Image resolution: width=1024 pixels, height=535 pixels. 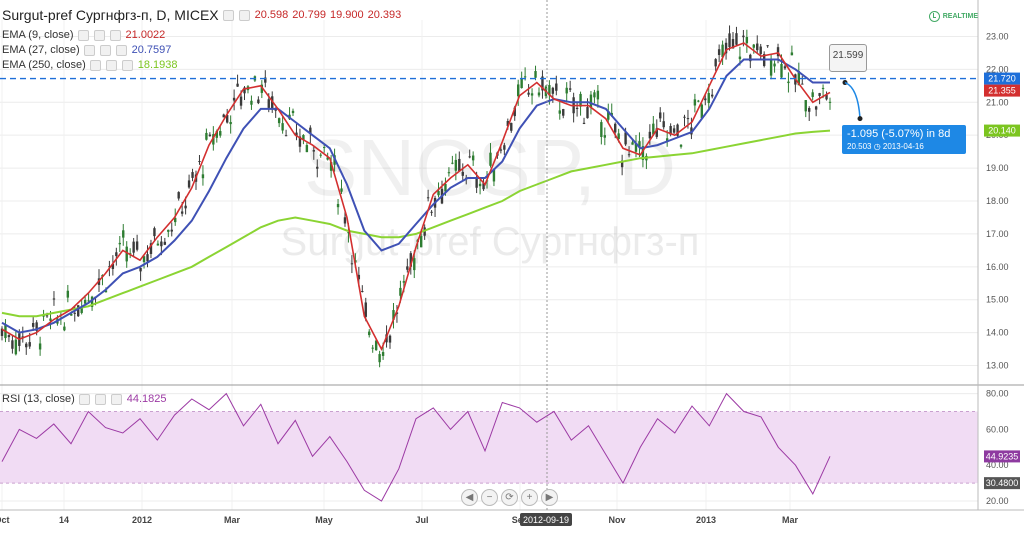 What do you see at coordinates (529, 497) in the screenshot?
I see `zoom-in-icon: +` at bounding box center [529, 497].